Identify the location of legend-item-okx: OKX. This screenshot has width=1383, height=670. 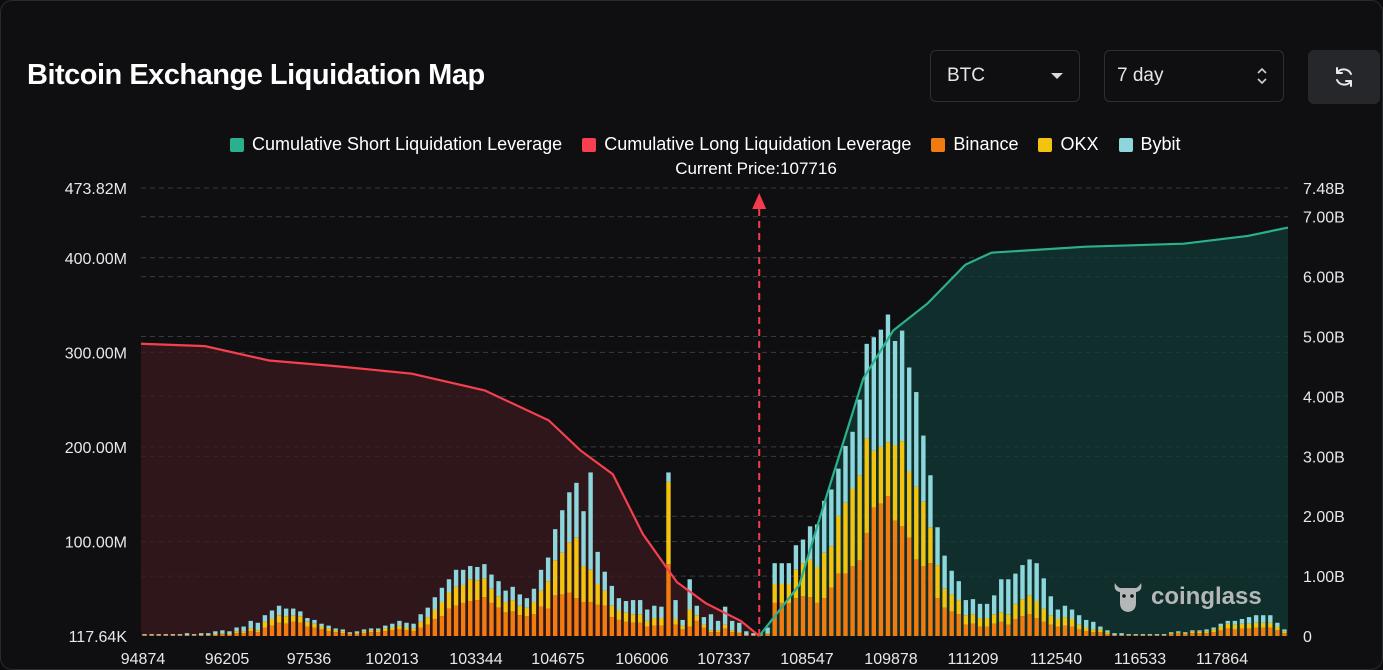
(1068, 144).